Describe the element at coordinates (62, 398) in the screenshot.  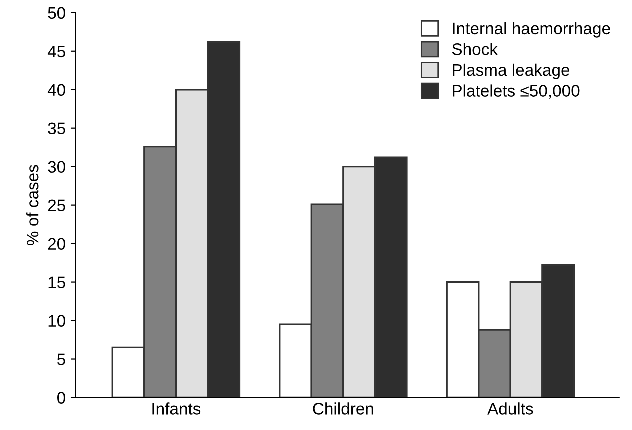
I see `y-tick-label: 0` at that location.